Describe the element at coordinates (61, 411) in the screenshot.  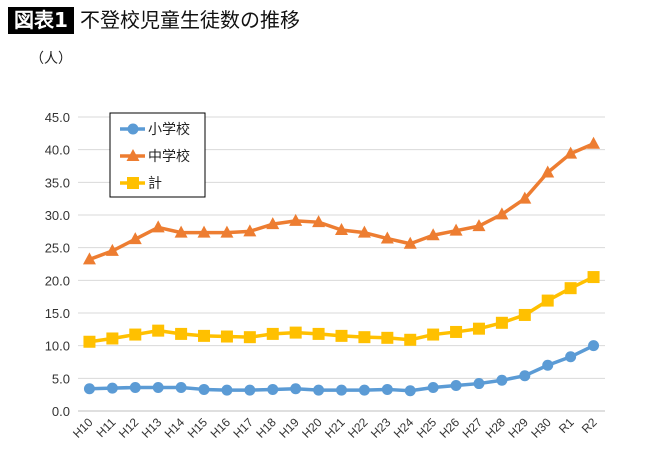
I see `y-tick-label: 0.0` at that location.